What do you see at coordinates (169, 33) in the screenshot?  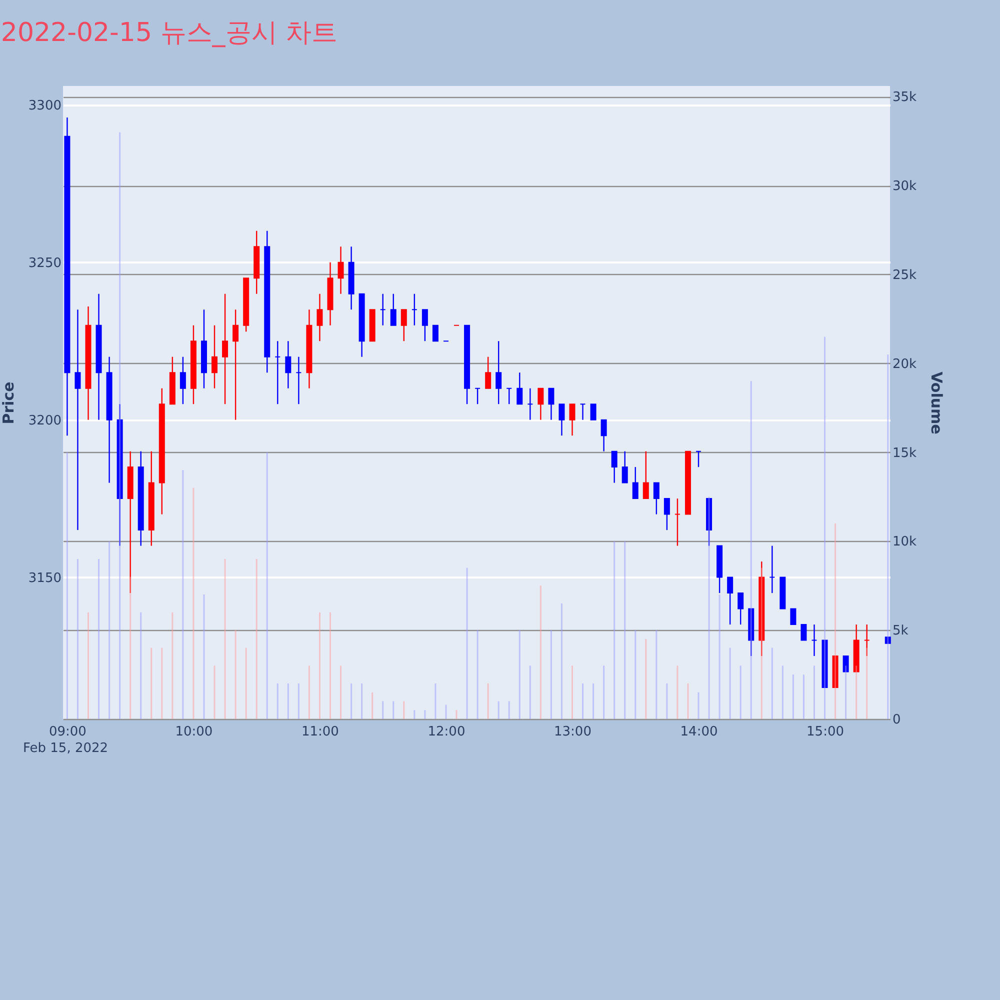 I see `chart-title: 2022-02-15 뉴스_공시 차트` at bounding box center [169, 33].